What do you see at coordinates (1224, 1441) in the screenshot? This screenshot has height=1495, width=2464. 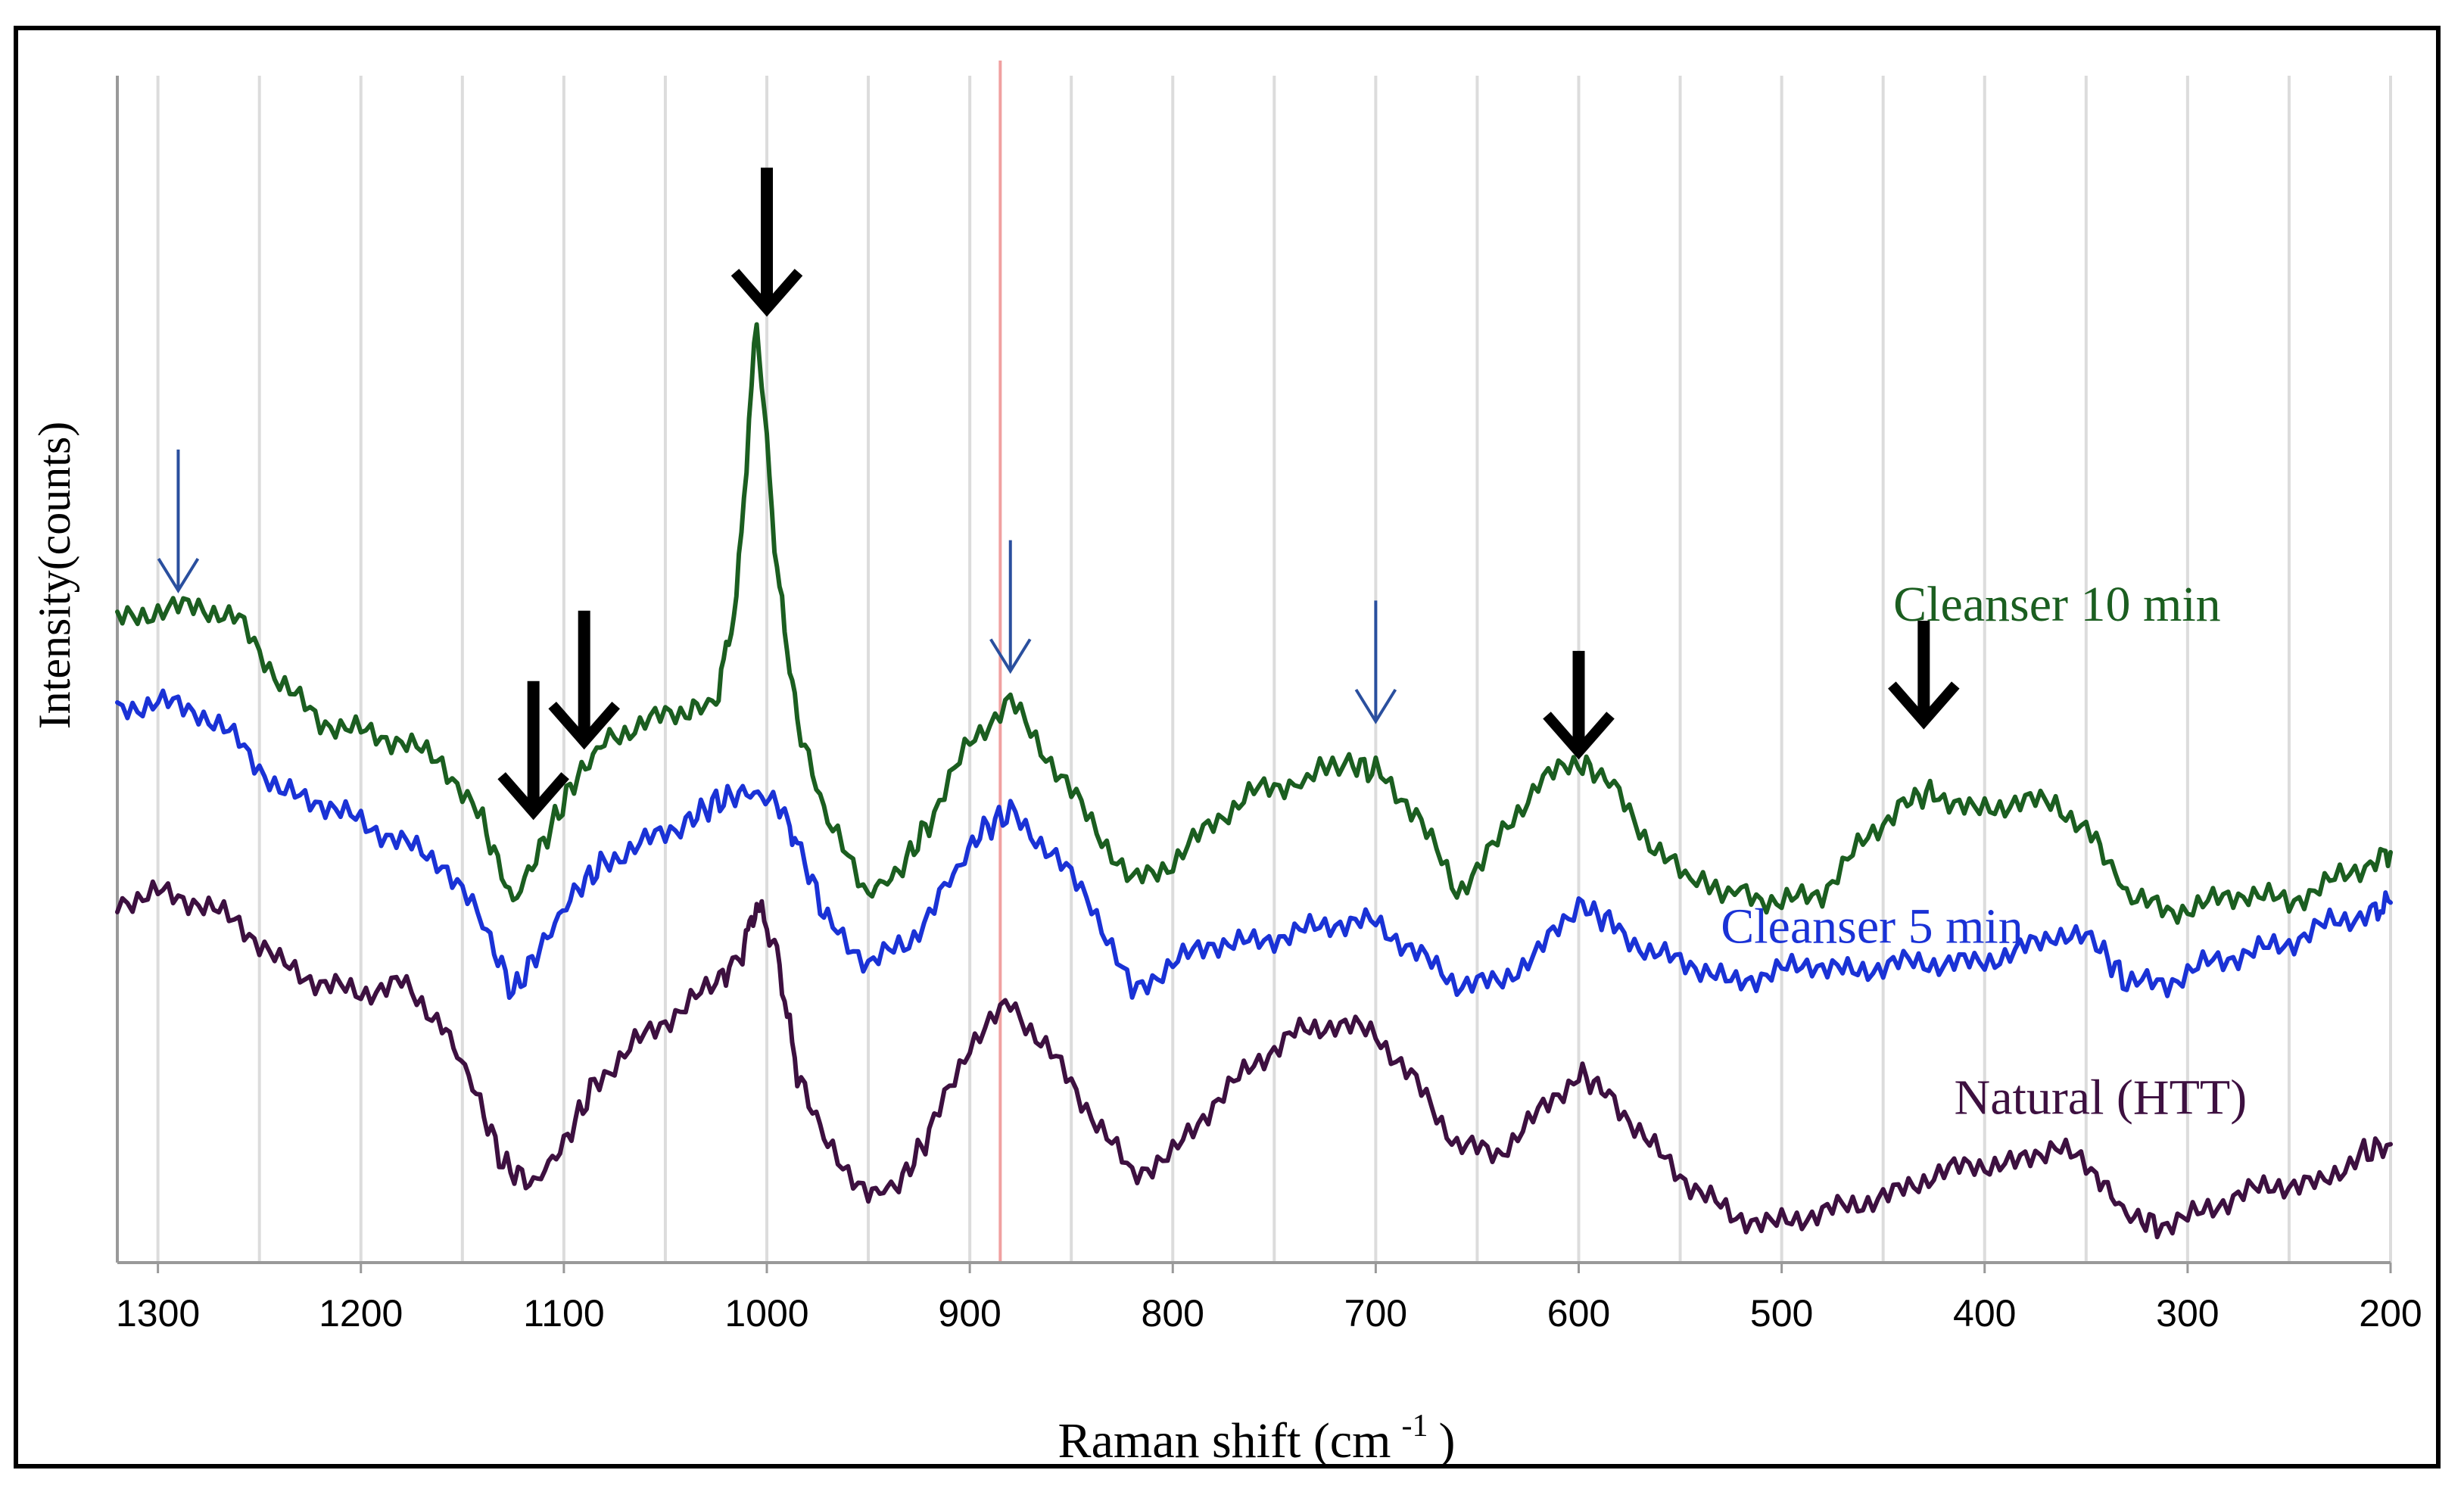 I see `x-axis-title-main: Raman shift (cm` at bounding box center [1224, 1441].